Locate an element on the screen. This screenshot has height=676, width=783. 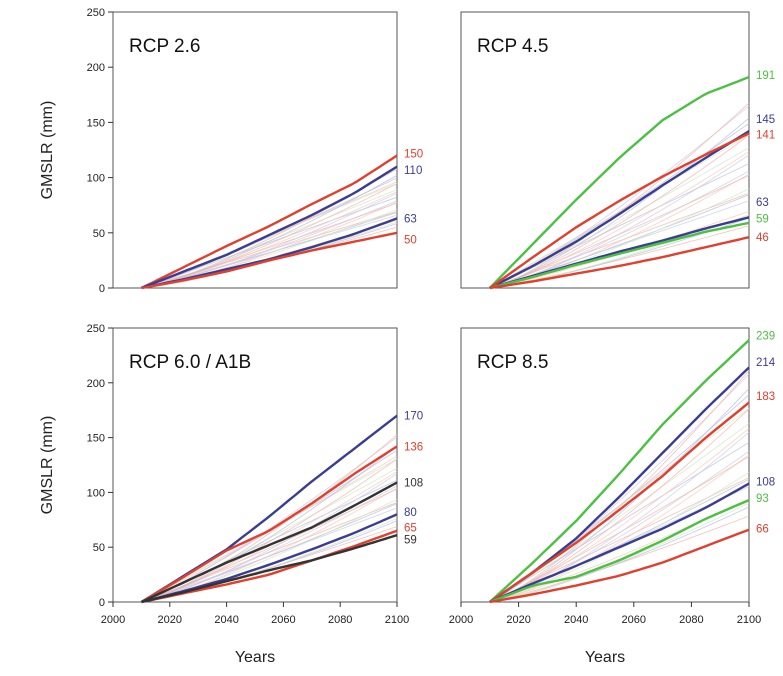
panel-title: RCP 2.6 is located at coordinates (164, 46).